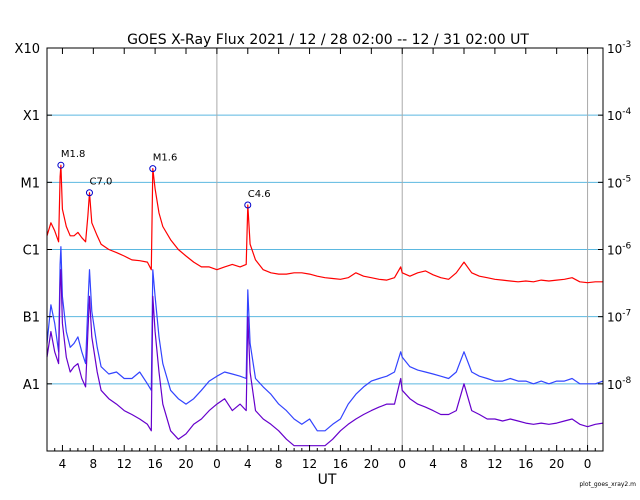 This screenshot has width=640, height=500. What do you see at coordinates (31, 251) in the screenshot?
I see `y-left-tick-label: C1` at bounding box center [31, 251].